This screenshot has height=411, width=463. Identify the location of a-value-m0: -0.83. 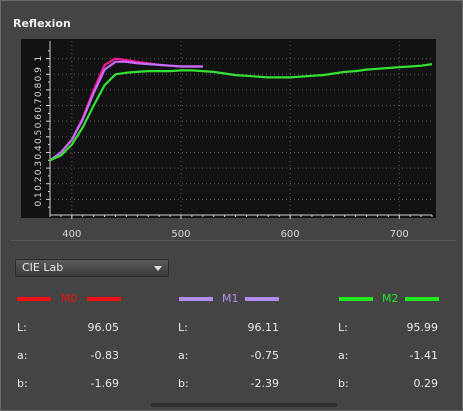
(104, 355).